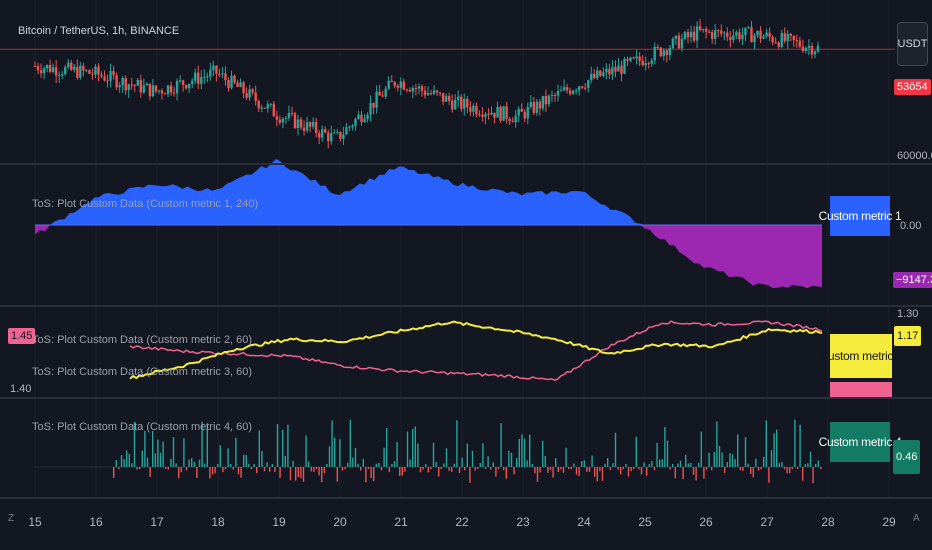 This screenshot has width=932, height=550. I want to click on scroll-right-icon: A, so click(916, 518).